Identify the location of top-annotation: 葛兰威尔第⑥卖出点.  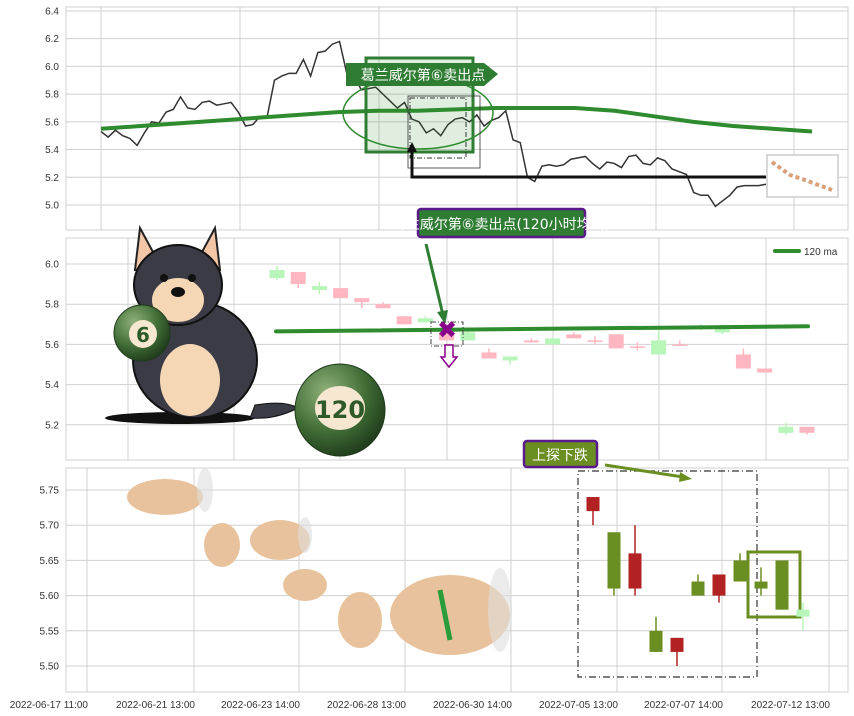
(590, 127).